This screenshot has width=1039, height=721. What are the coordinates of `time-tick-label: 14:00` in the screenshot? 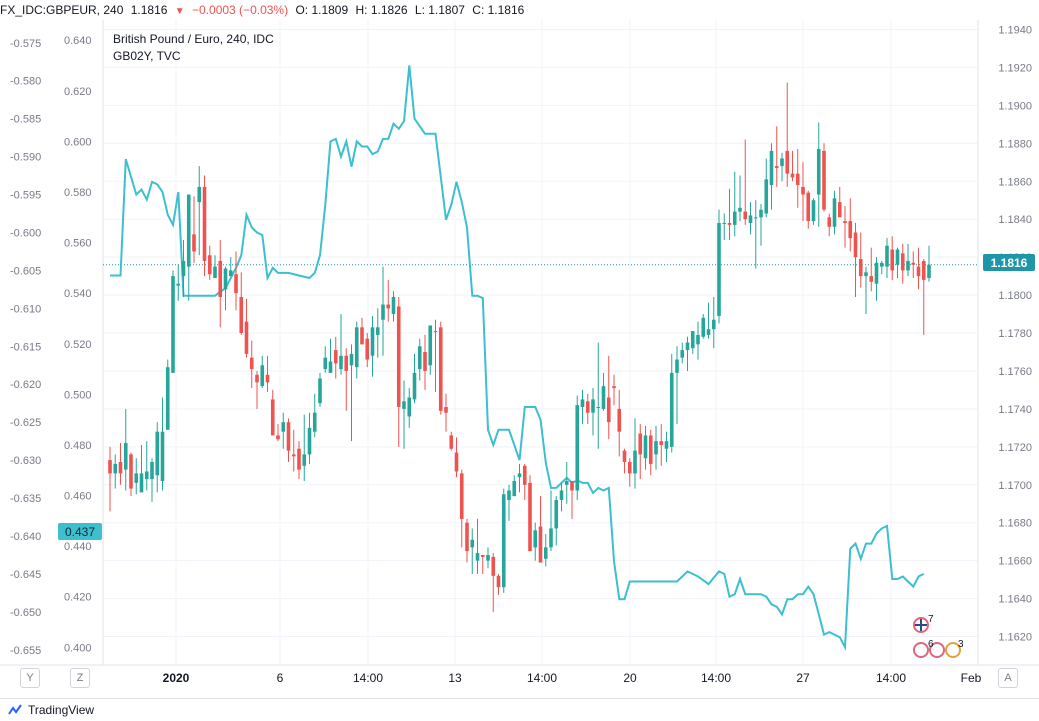 It's located at (368, 678).